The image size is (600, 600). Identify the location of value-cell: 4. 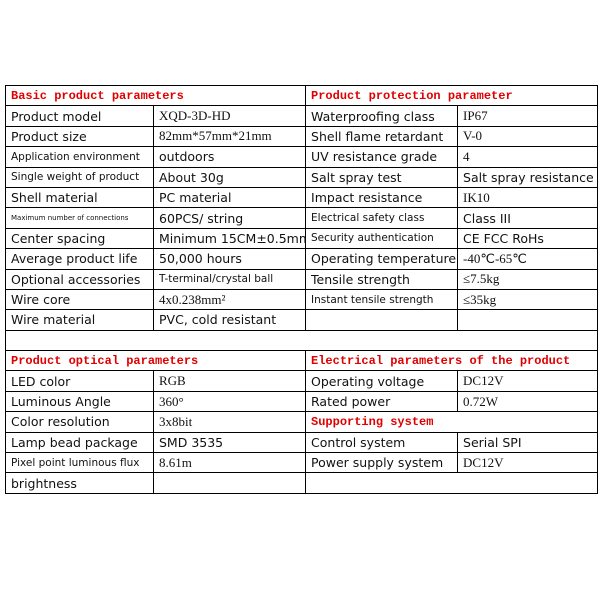
(528, 157).